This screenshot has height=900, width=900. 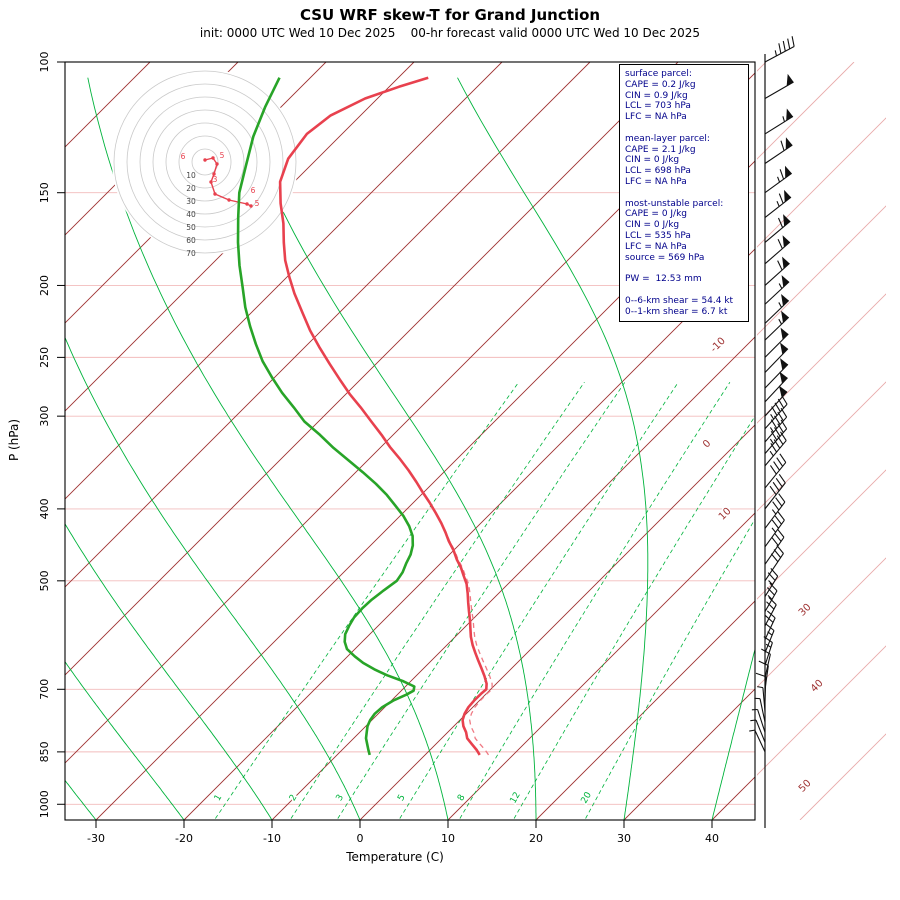 I want to click on x-axis-label: Temperature (C), so click(x=395, y=857).